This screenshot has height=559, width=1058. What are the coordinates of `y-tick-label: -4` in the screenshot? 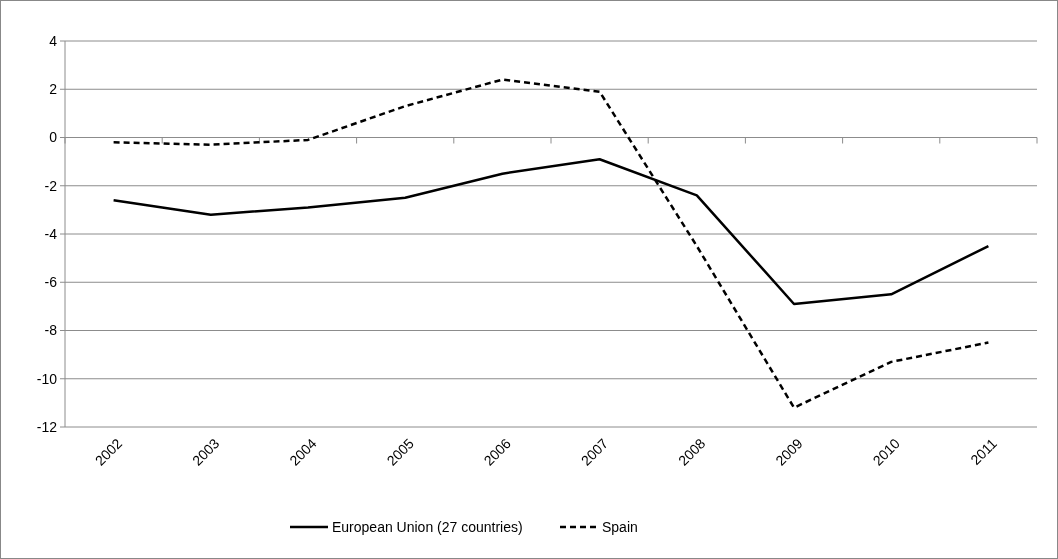 It's located at (51, 233).